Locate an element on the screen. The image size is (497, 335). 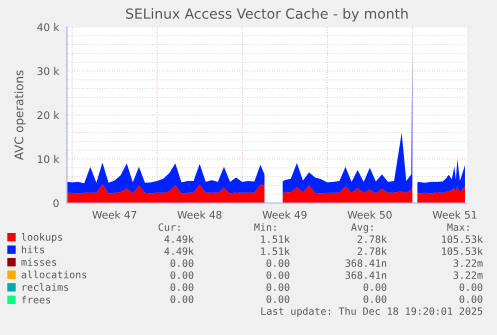
legend-label: allocations is located at coordinates (54, 274).